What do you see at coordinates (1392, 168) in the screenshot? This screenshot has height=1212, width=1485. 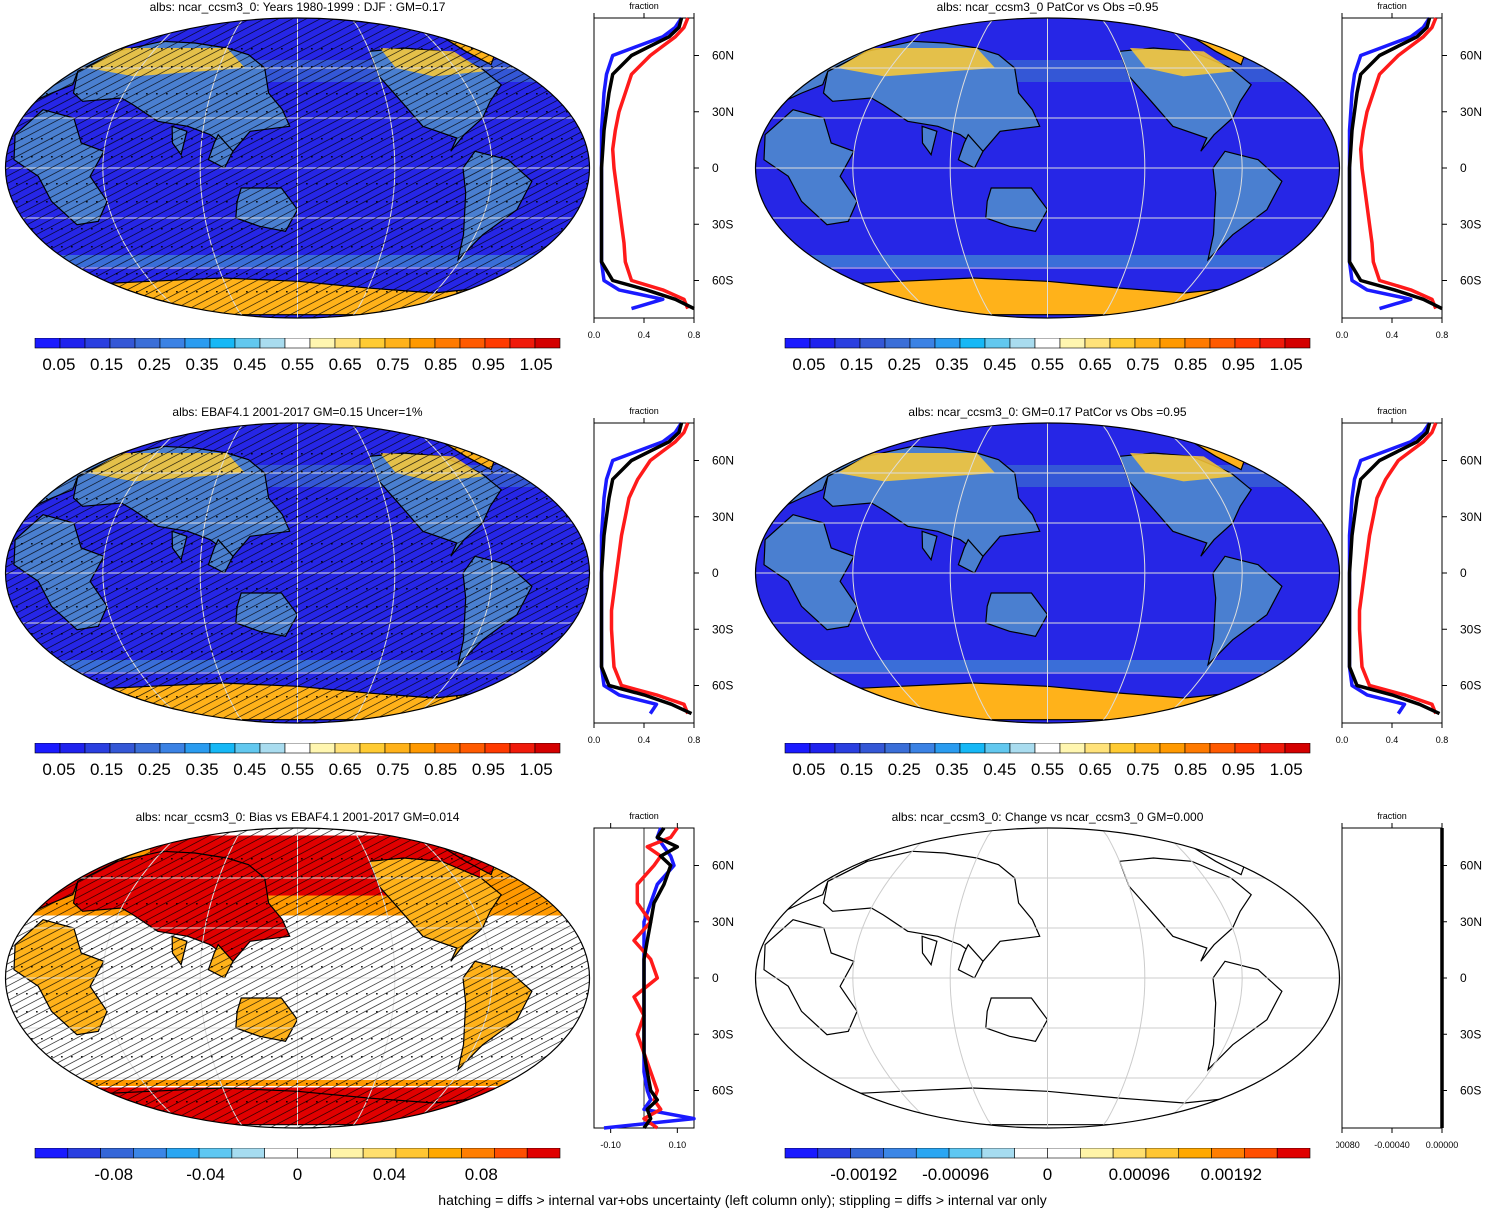 I see `profile-frame` at bounding box center [1392, 168].